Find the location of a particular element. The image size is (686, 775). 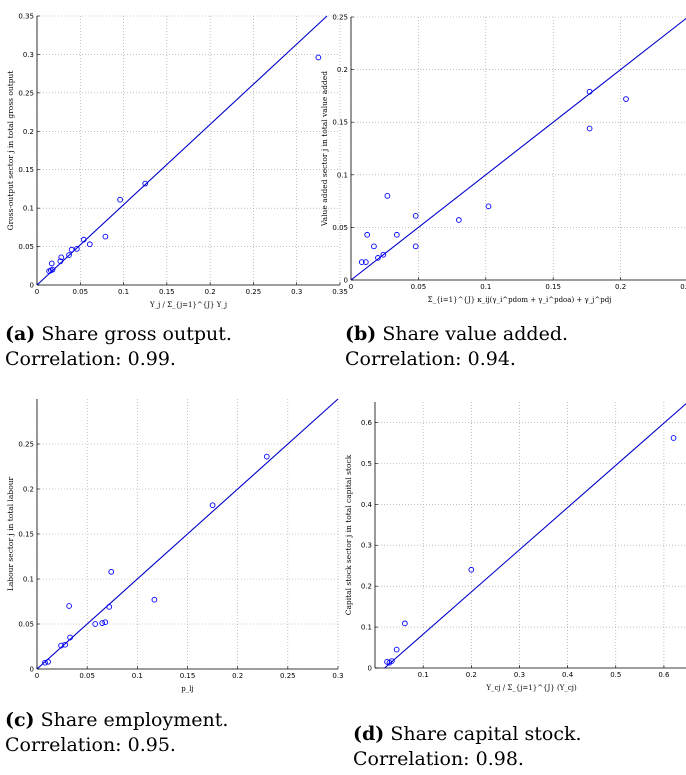

y-tick-label: 0.35 is located at coordinates (26, 17).